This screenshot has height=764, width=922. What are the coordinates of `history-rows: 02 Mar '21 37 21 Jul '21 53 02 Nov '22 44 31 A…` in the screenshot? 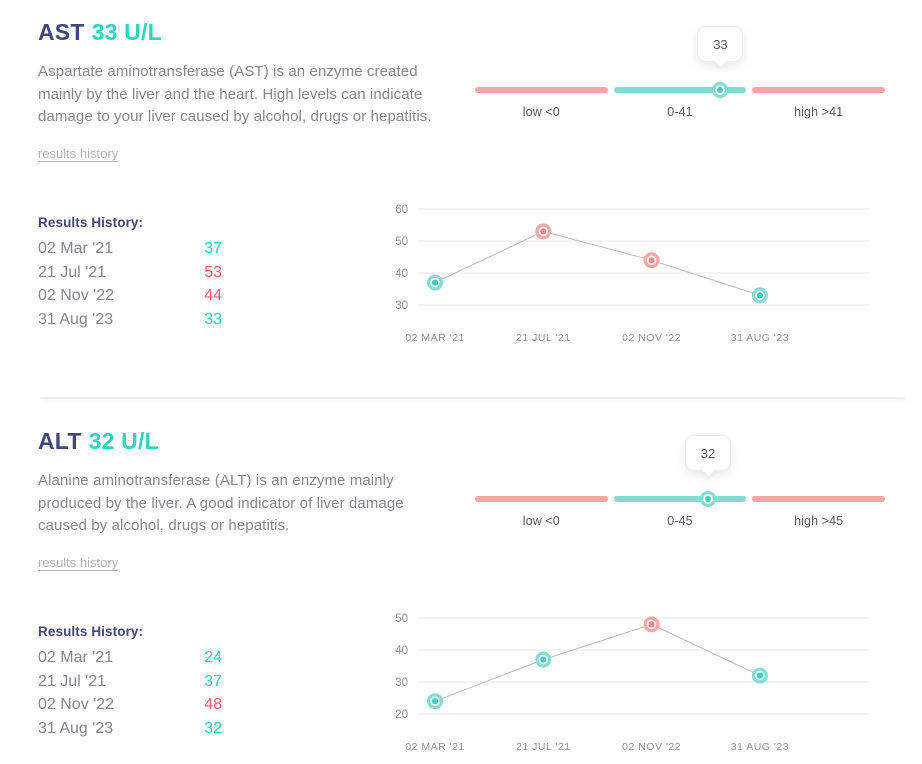 It's located at (130, 284).